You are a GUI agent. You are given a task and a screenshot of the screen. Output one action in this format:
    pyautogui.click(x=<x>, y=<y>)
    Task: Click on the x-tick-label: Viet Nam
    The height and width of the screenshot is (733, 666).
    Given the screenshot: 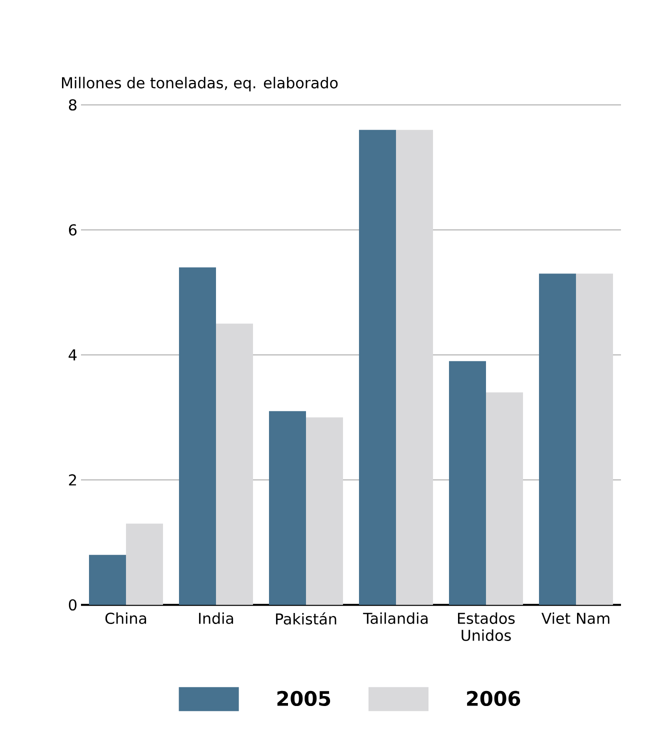 What is the action you would take?
    pyautogui.click(x=575, y=618)
    